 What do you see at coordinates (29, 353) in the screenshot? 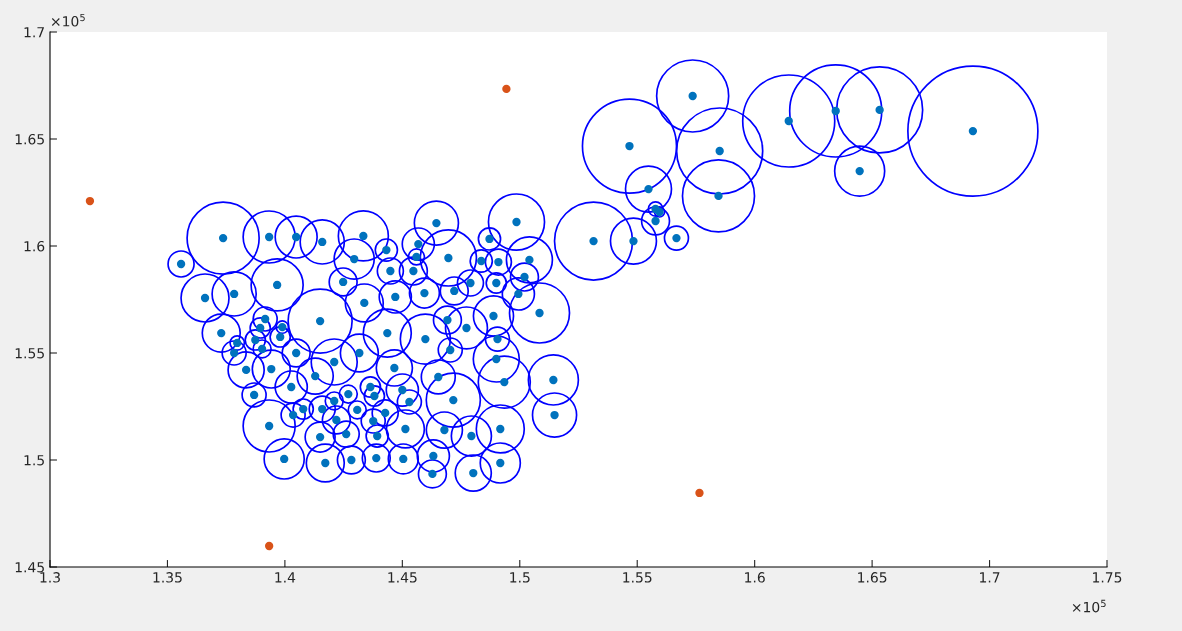
I see `y-tick-label: 1.55` at bounding box center [29, 353].